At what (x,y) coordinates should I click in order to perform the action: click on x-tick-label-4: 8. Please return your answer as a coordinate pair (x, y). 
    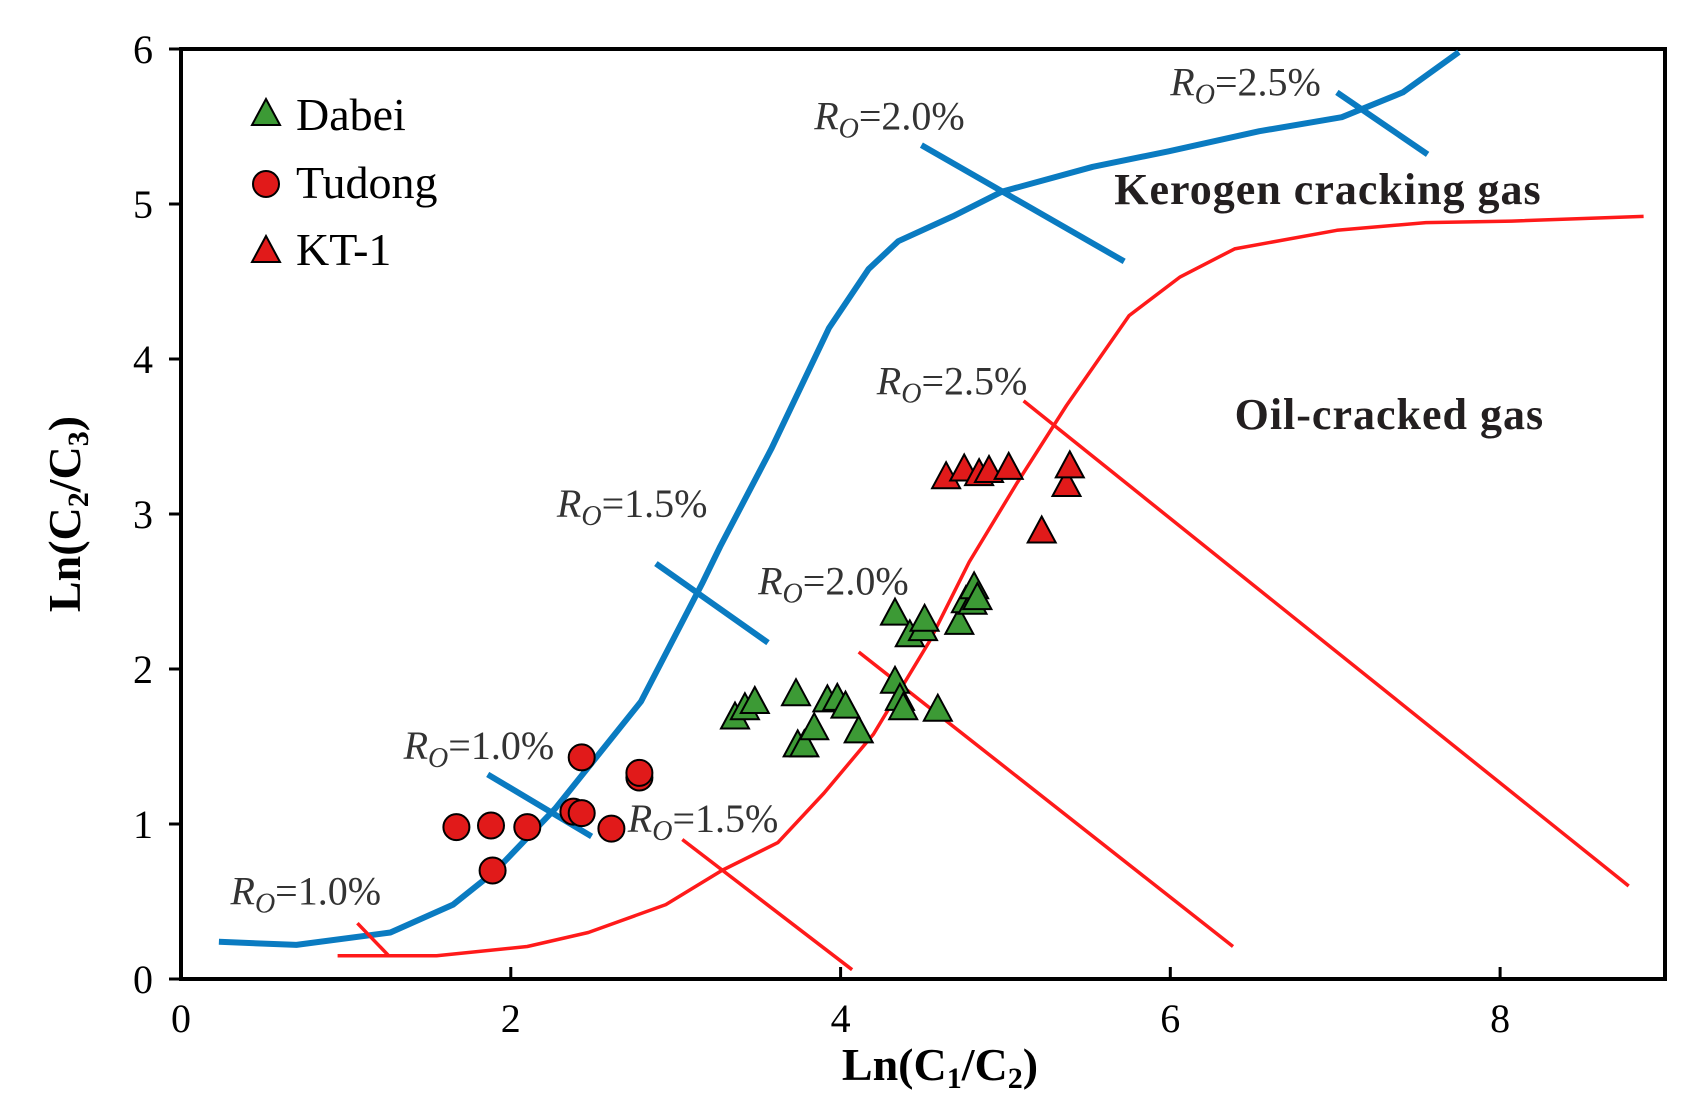
    Looking at the image, I should click on (1500, 1018).